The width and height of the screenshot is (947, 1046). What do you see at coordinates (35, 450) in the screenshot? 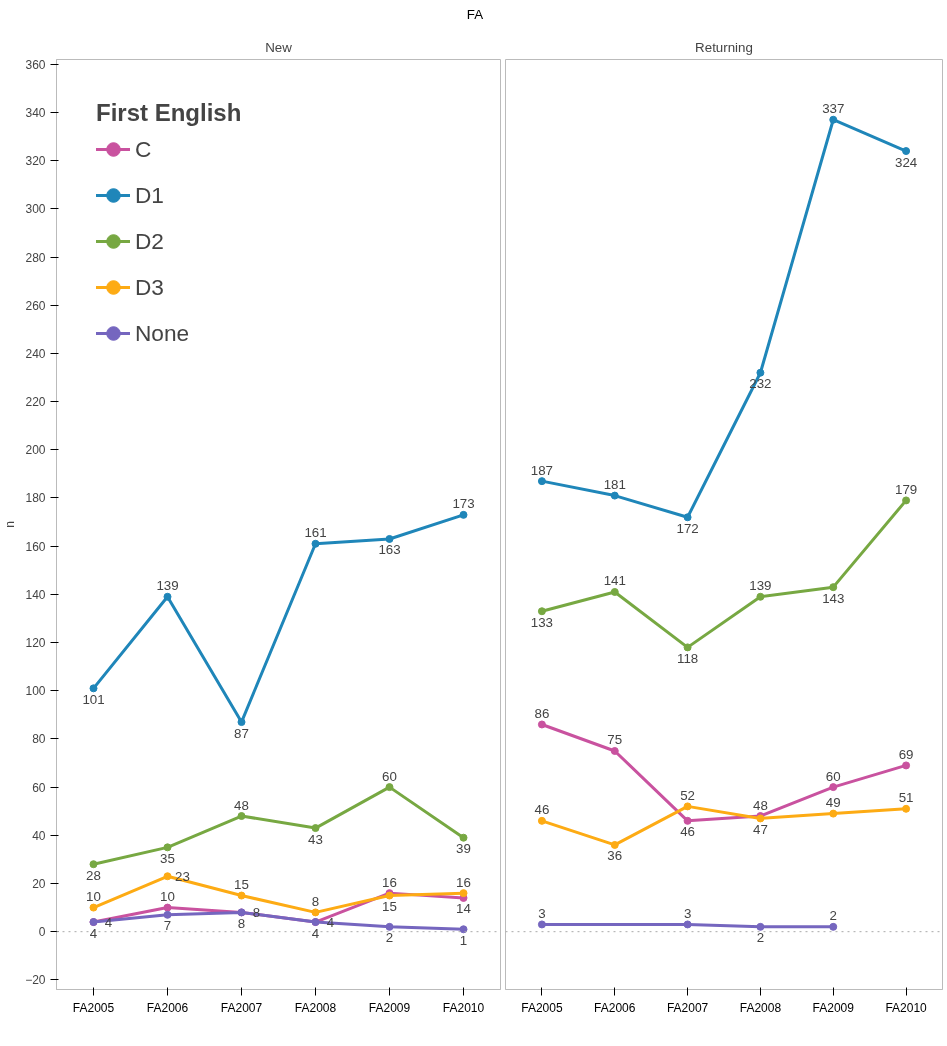
I see `y-tick-label: 200` at bounding box center [35, 450].